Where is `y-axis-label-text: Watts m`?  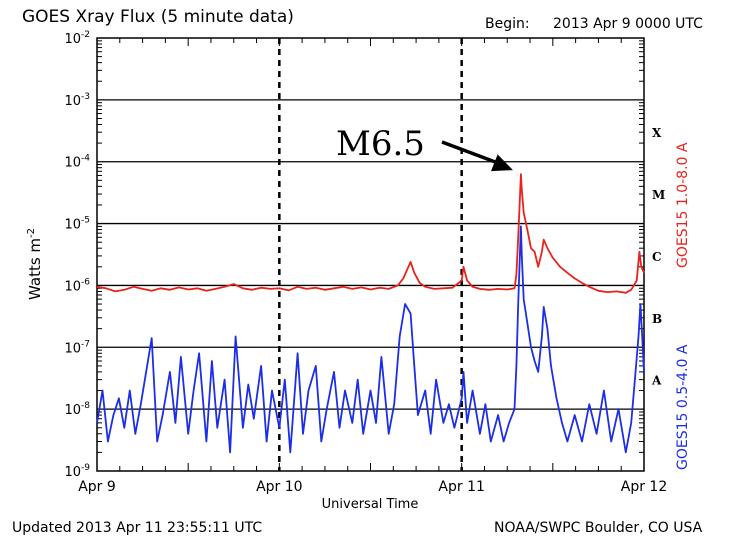
y-axis-label-text: Watts m is located at coordinates (35, 269).